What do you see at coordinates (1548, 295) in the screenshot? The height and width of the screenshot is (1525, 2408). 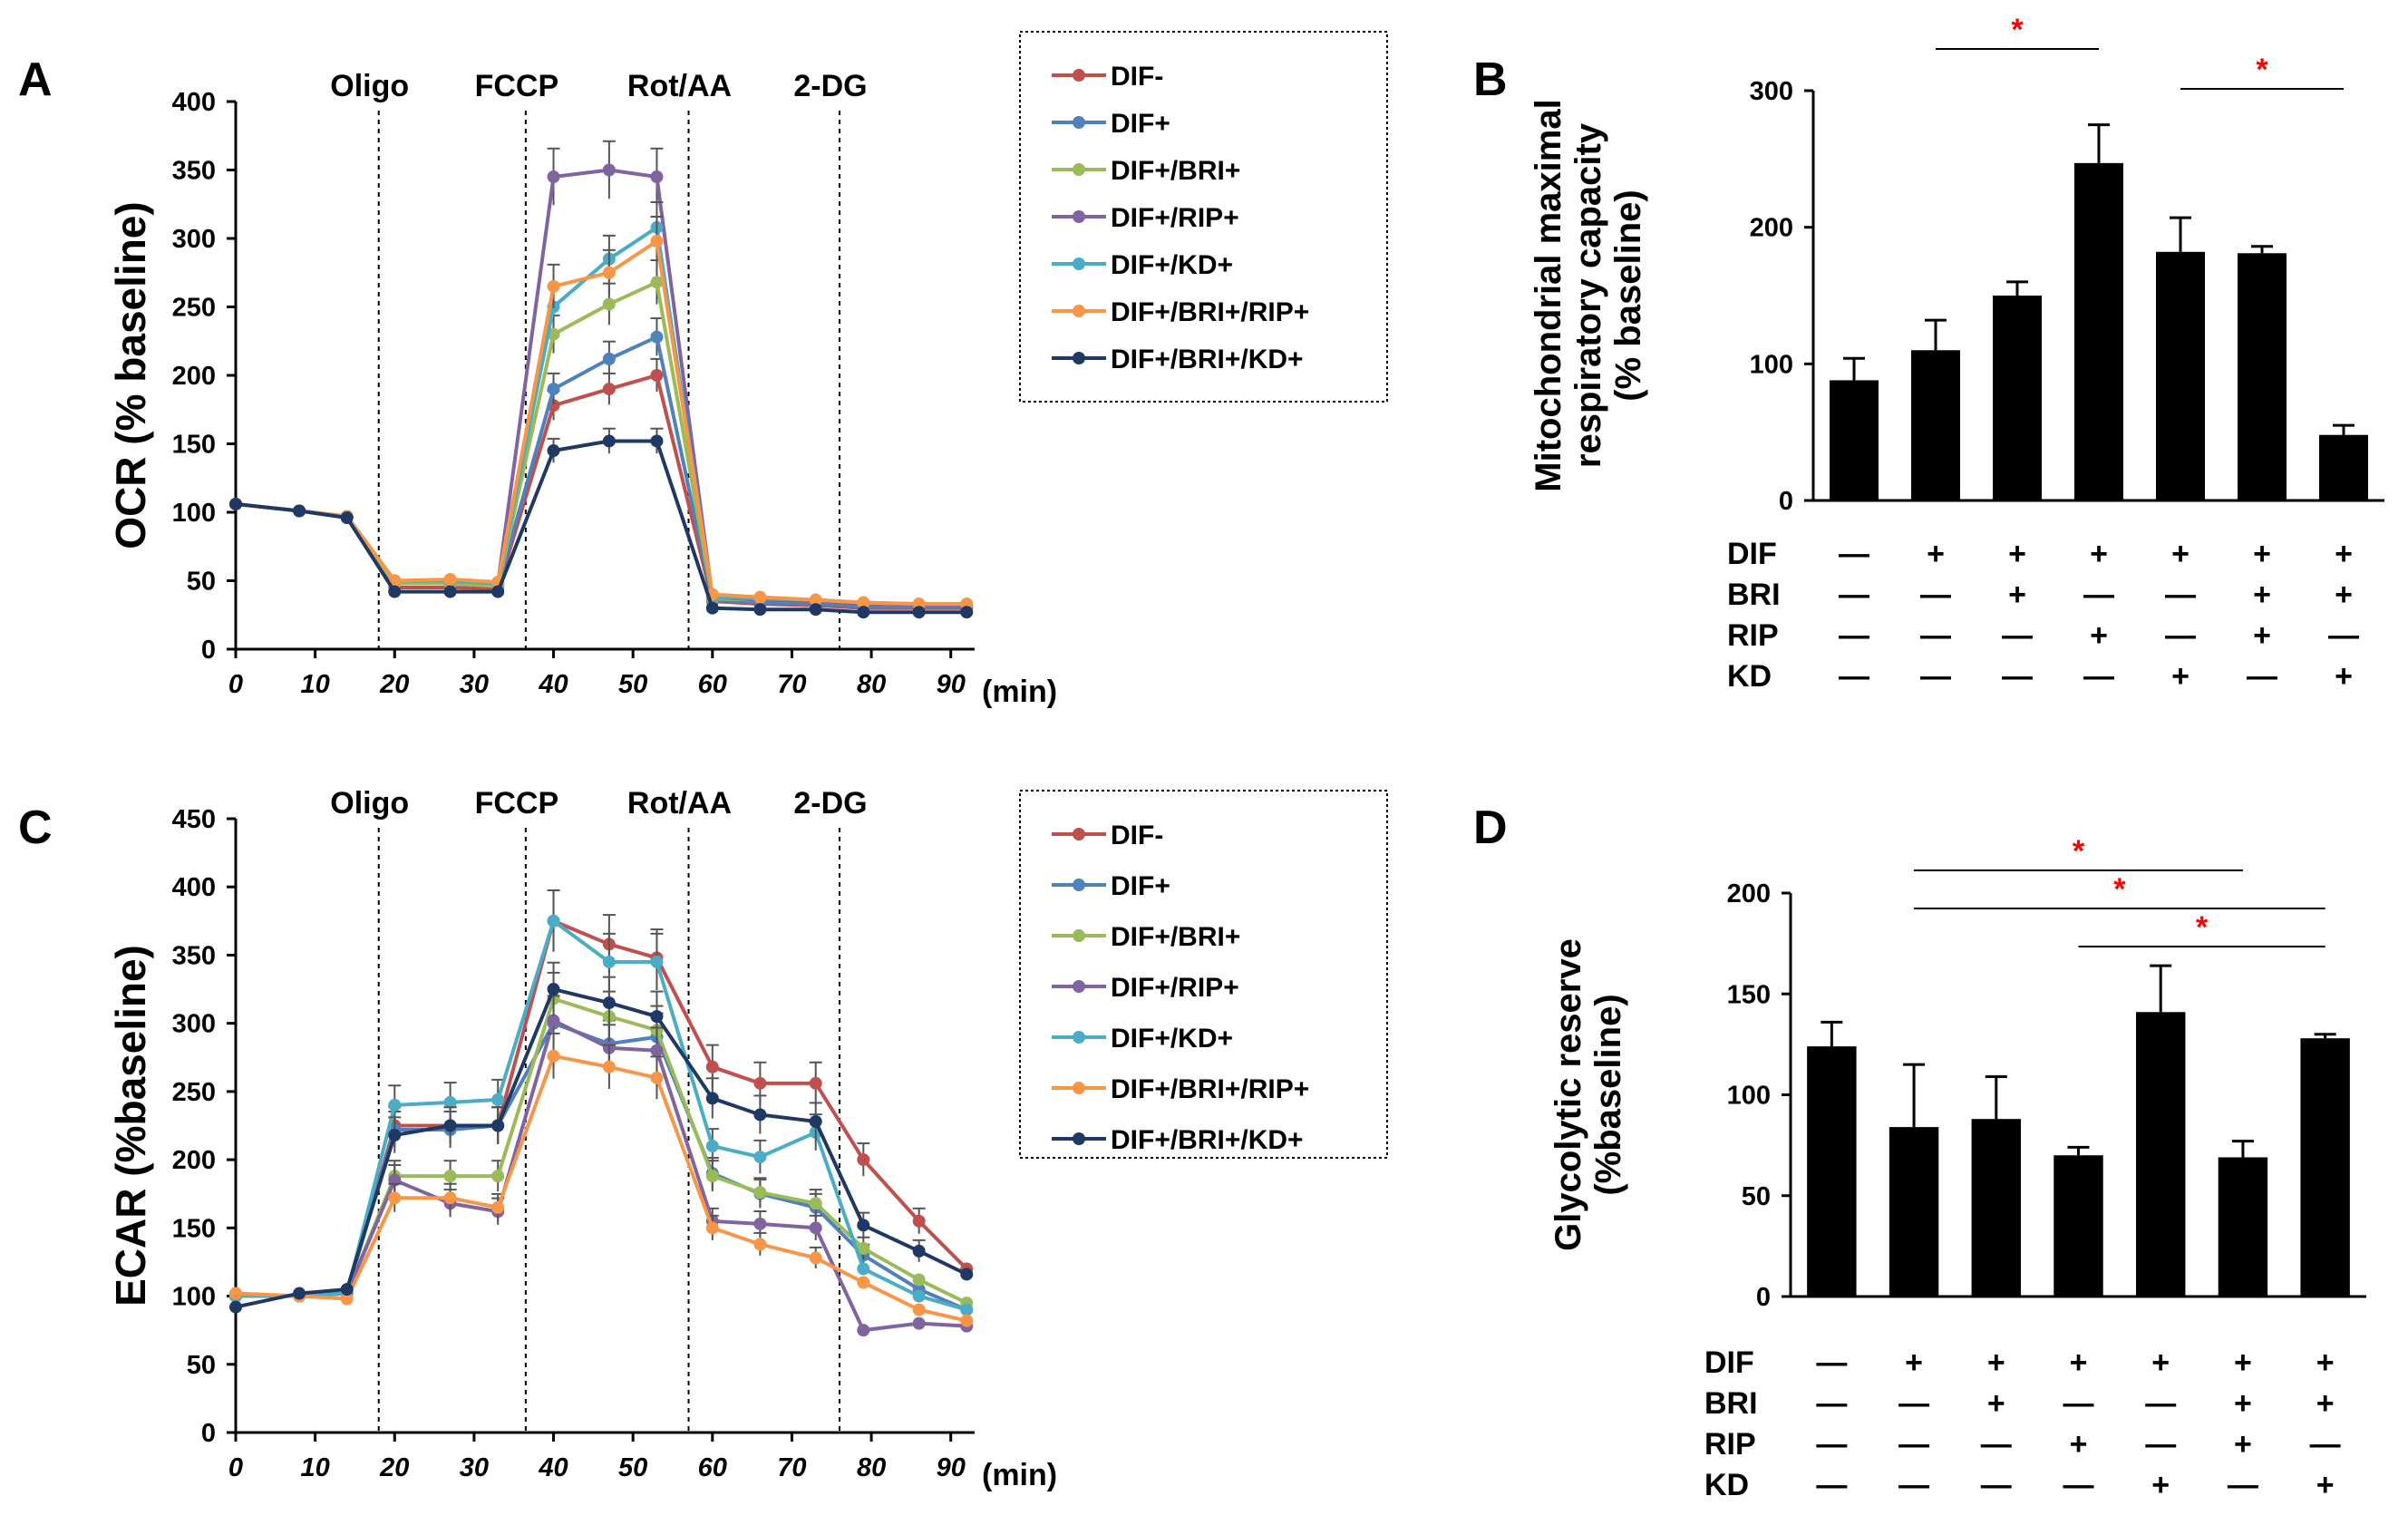 I see `y-axis-label: Mitochondrial maximal` at bounding box center [1548, 295].